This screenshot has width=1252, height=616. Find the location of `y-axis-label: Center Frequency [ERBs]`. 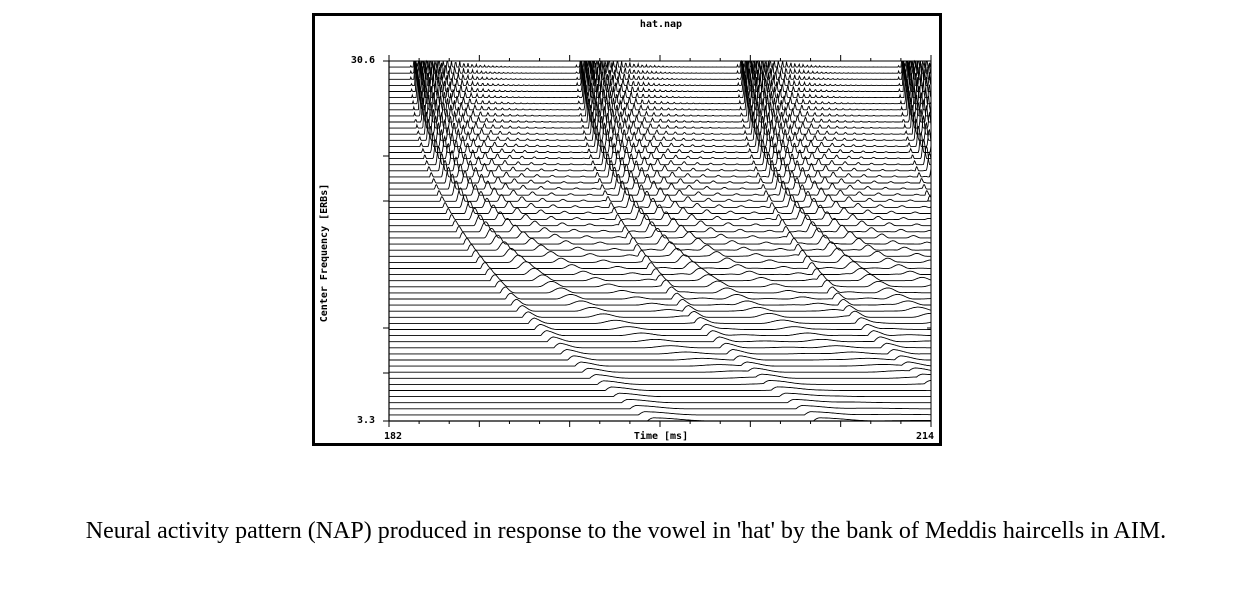

y-axis-label: Center Frequency [ERBs] is located at coordinates (324, 253).